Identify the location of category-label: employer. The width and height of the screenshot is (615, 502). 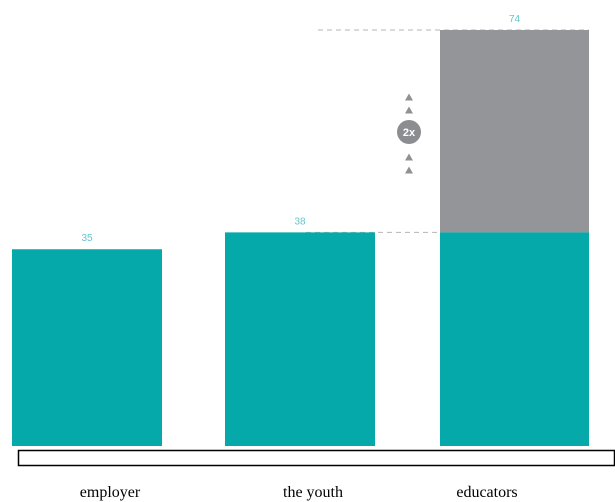
(110, 492).